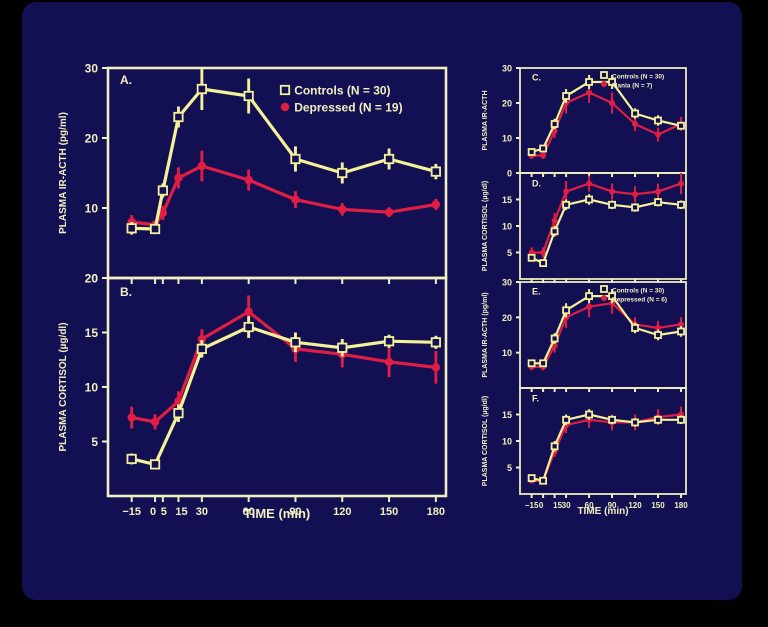  I want to click on panel-c-legend-controls-marker, so click(604, 75).